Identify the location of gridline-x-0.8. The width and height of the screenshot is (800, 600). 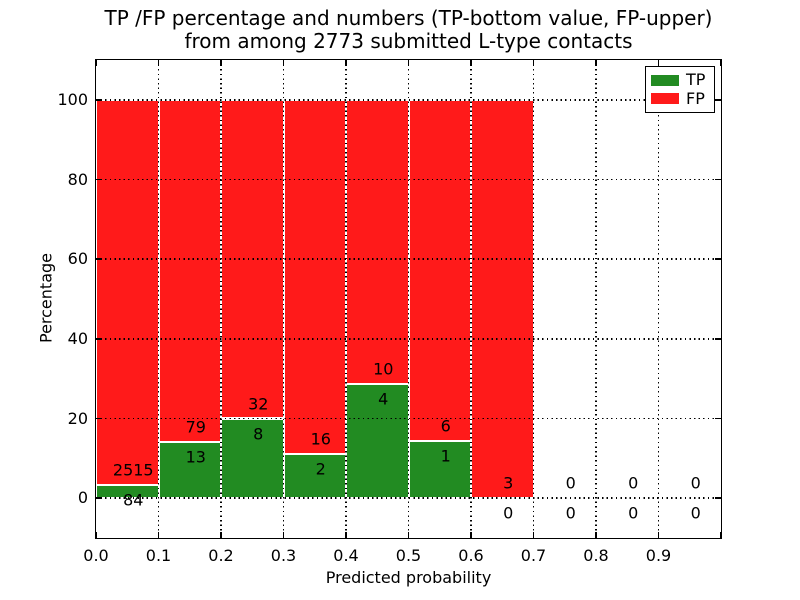
(596, 299).